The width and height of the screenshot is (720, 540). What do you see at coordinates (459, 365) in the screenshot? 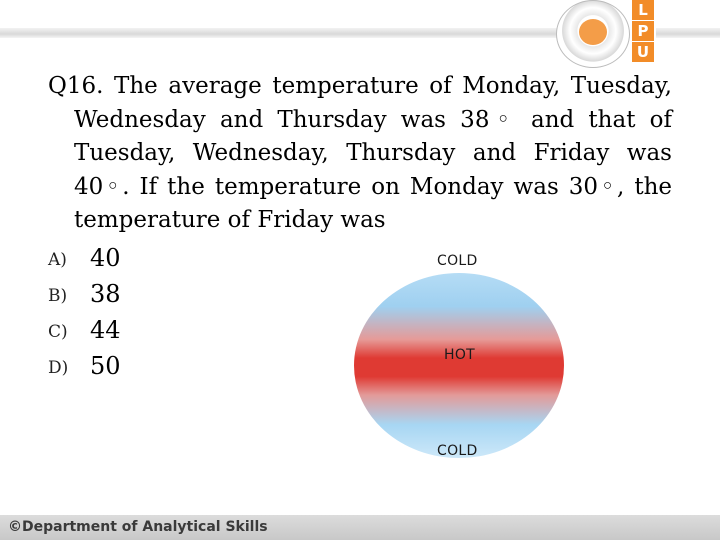
I see `temperature-globe-illustration` at bounding box center [459, 365].